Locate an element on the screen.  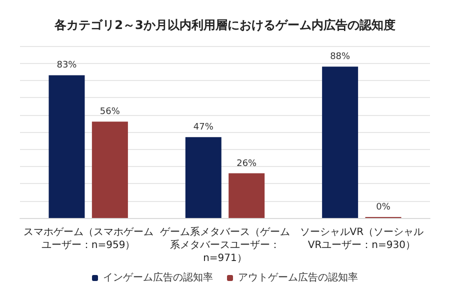
x-tick-label: ゲーム系メタバース（ゲーム系メタバースユーザー：n=971） is located at coordinates (225, 245).